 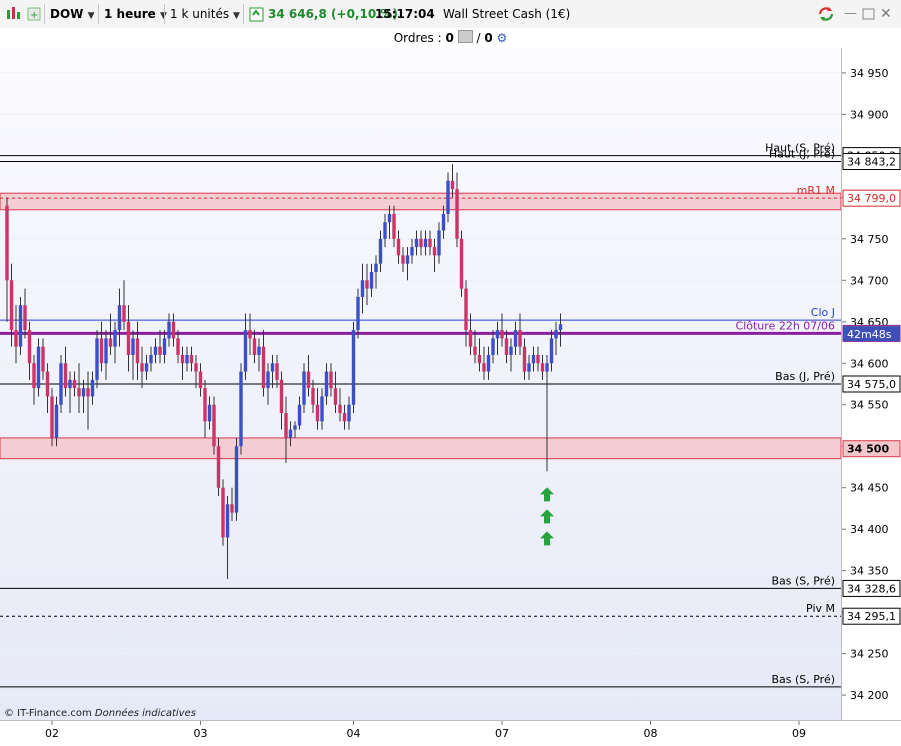 What do you see at coordinates (364, 14) in the screenshot?
I see `price-change: (+0,10 %)` at bounding box center [364, 14].